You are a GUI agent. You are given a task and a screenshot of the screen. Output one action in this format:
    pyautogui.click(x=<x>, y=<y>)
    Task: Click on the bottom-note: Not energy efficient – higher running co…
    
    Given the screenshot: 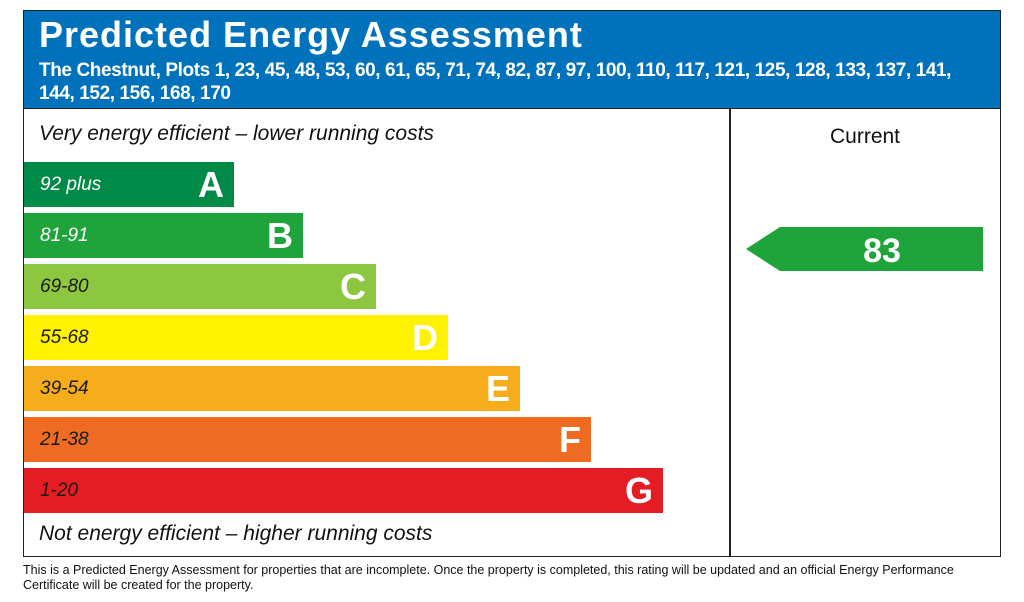 What is the action you would take?
    pyautogui.click(x=236, y=533)
    